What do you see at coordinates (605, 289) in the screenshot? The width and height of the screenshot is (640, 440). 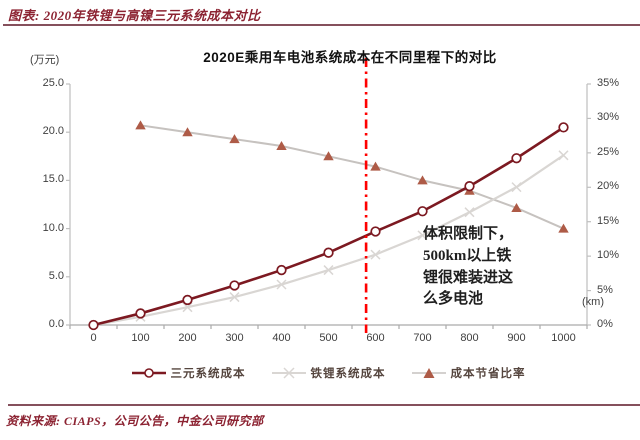 I see `y-right-tick-label: 5%` at bounding box center [605, 289].